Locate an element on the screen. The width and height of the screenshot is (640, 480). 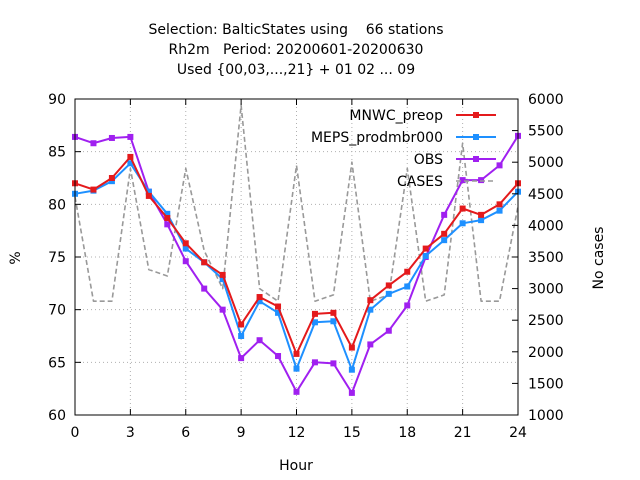
y2-tick-label: 6000 is located at coordinates (546, 100).